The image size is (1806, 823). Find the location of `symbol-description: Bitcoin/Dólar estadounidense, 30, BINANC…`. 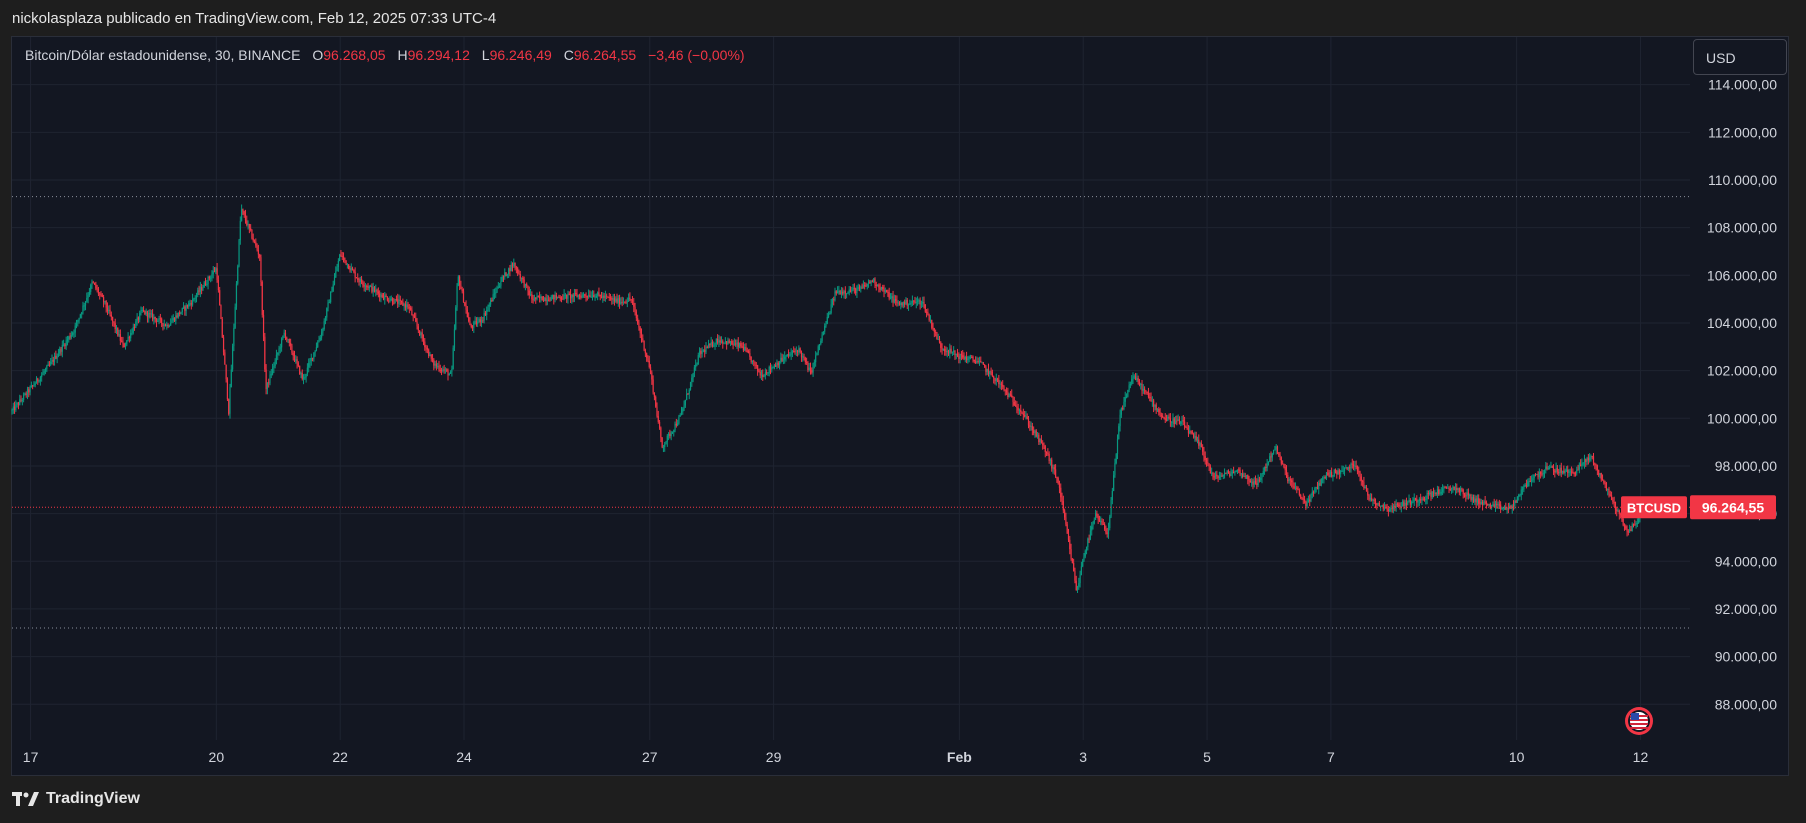

symbol-description: Bitcoin/Dólar estadounidense, 30, BINANC… is located at coordinates (163, 55).